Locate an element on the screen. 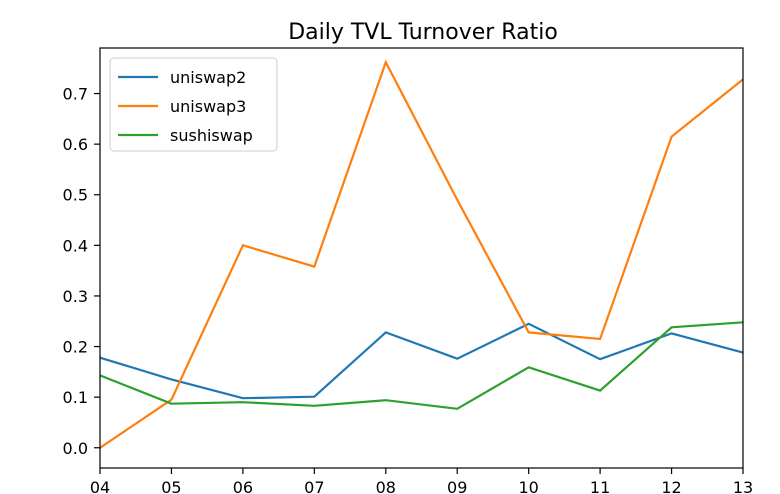 Image resolution: width=780 pixels, height=494 pixels. x-tick-label: 11 is located at coordinates (600, 486).